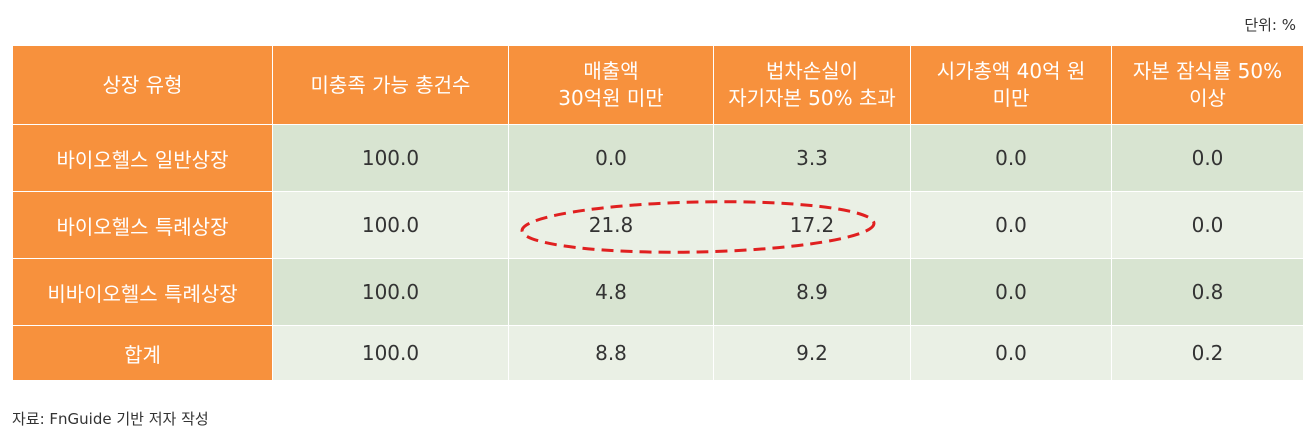 The image size is (1314, 447). Describe the element at coordinates (611, 85) in the screenshot. I see `header-revenue: 매출액 30억원 미만` at that location.